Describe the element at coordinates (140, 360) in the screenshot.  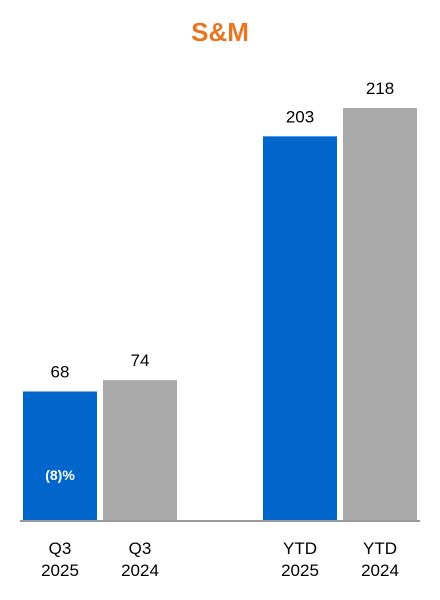
I see `value-label: 74` at that location.